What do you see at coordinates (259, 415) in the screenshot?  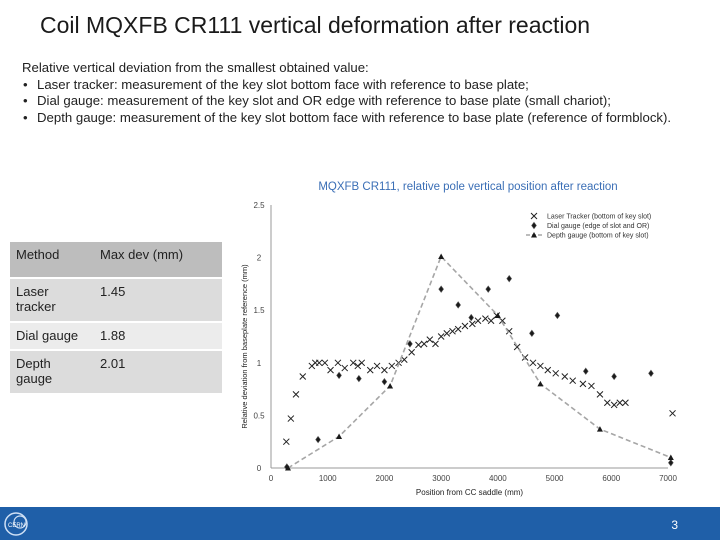 I see `y-tick-label: 0.5` at bounding box center [259, 415].